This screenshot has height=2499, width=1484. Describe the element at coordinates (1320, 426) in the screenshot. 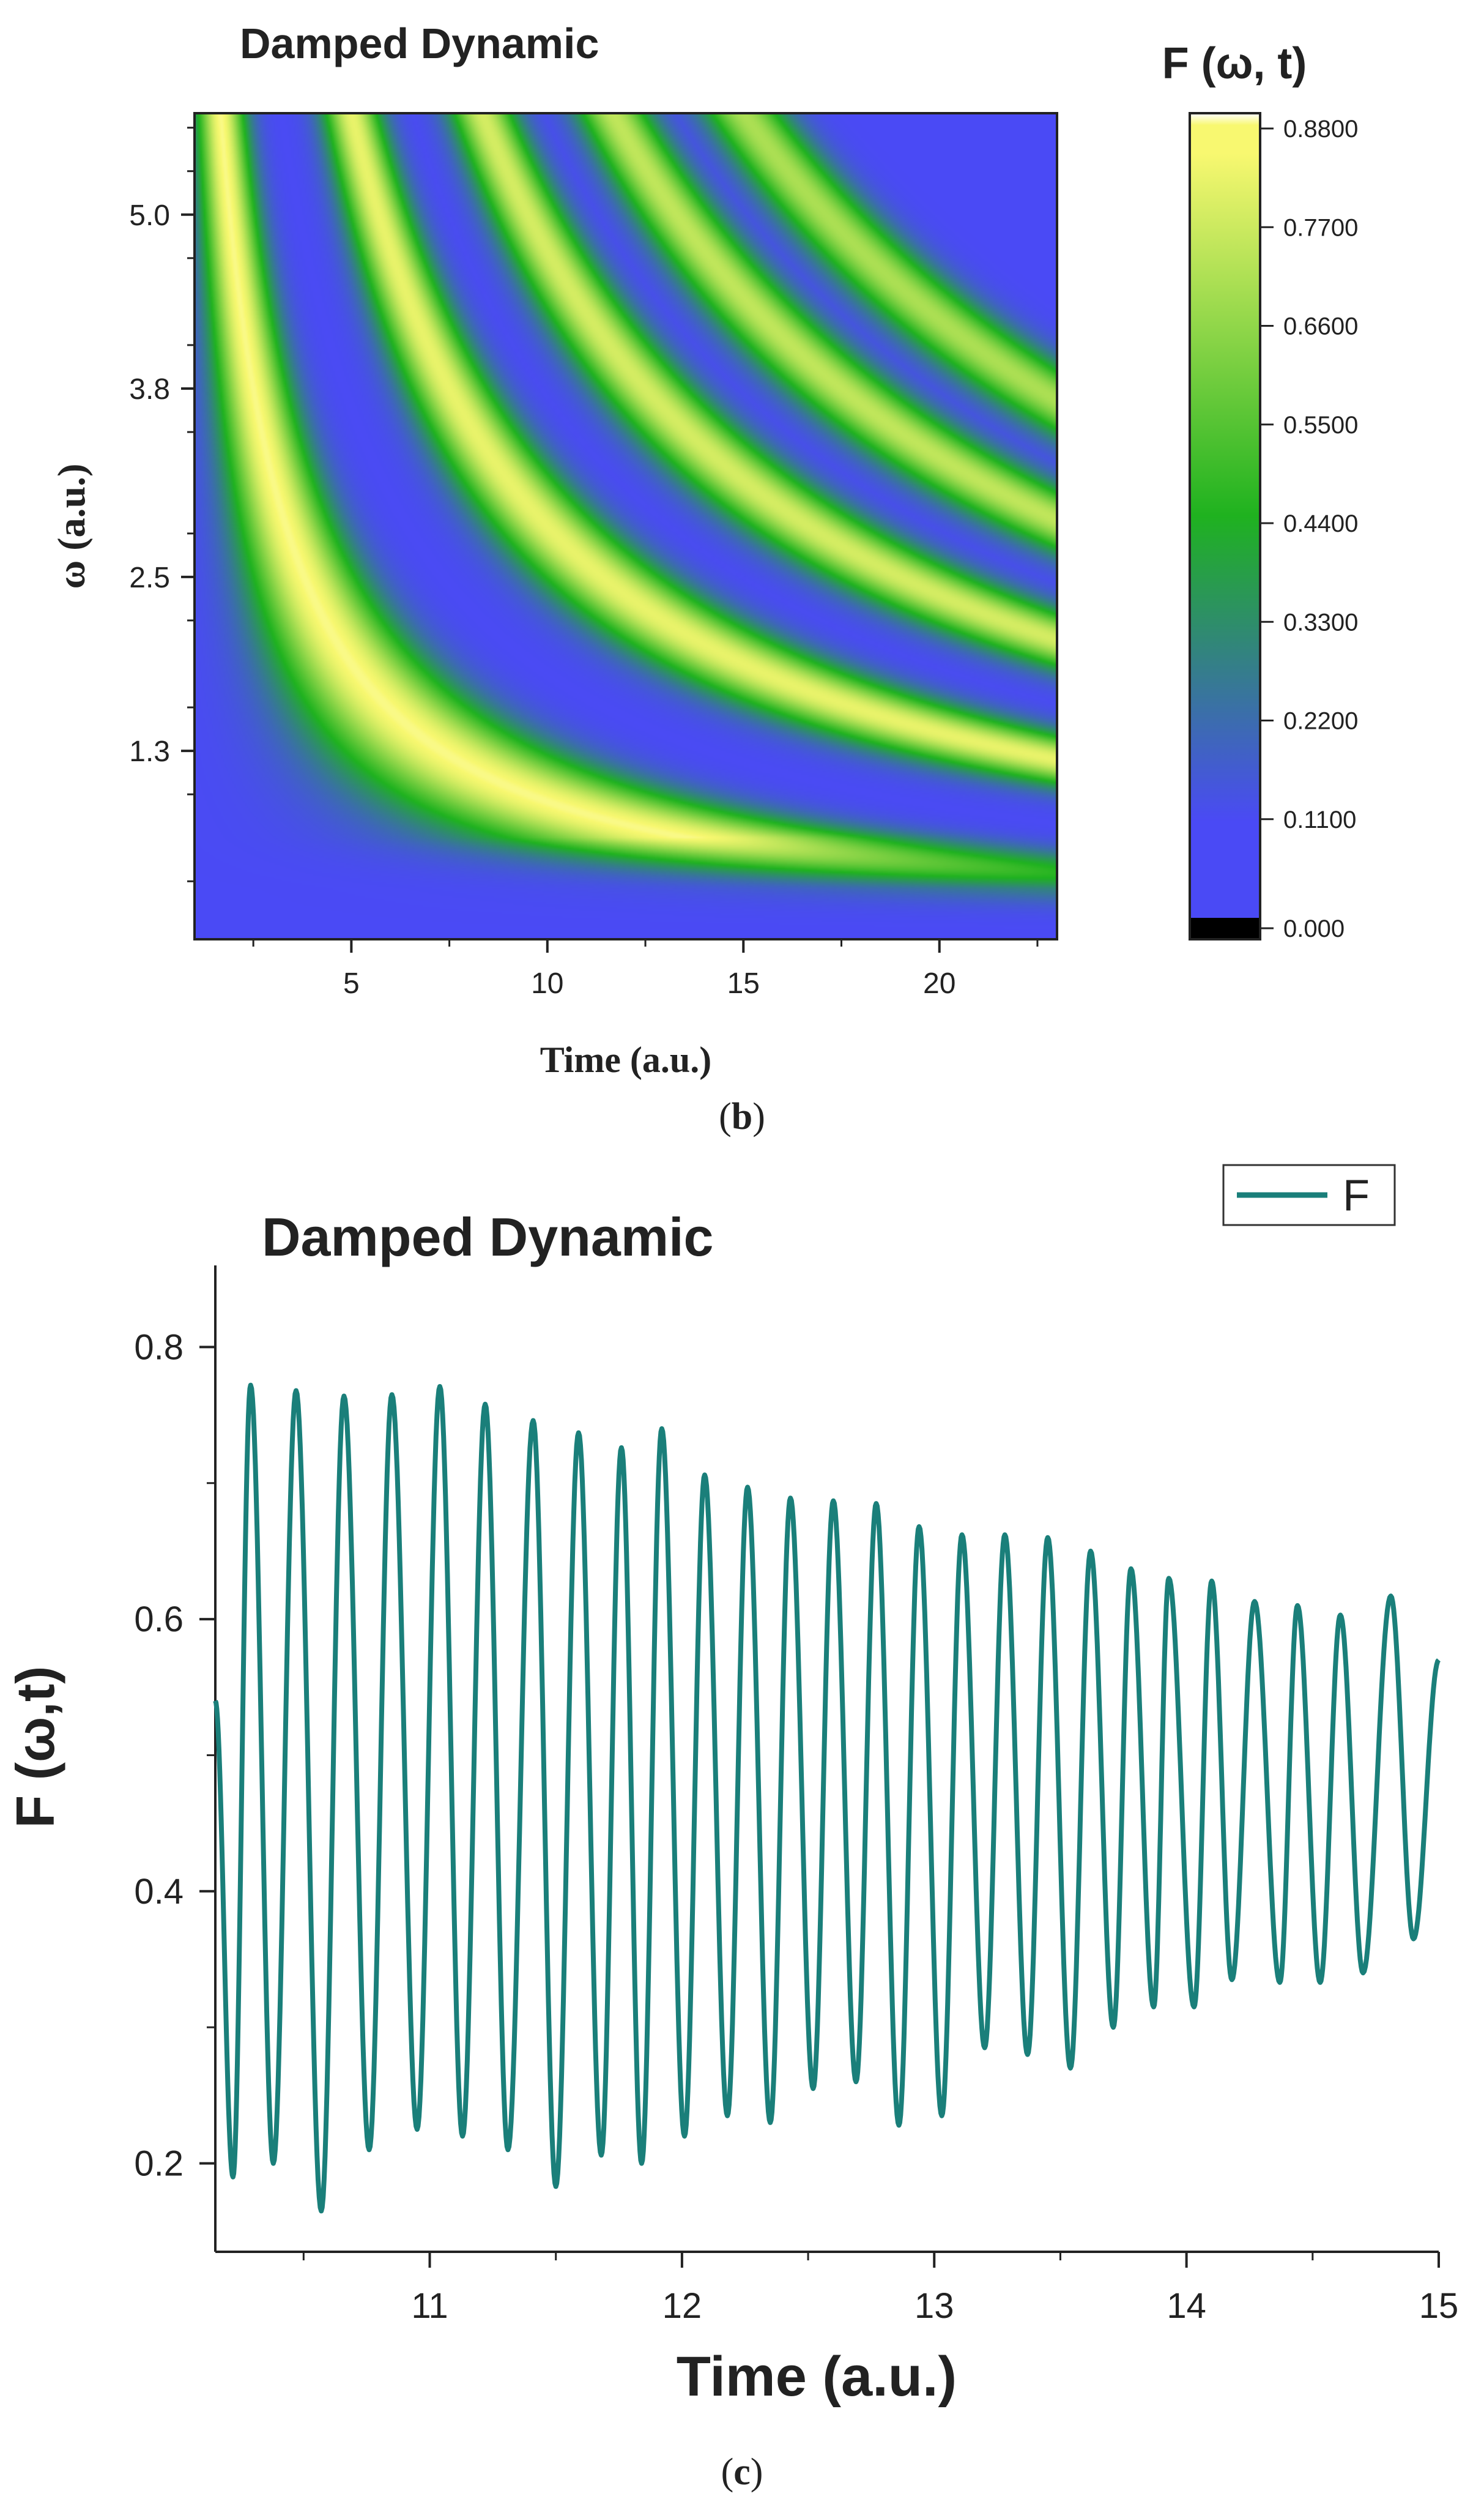

I see `colorbar-tick-label: 0.5500` at that location.